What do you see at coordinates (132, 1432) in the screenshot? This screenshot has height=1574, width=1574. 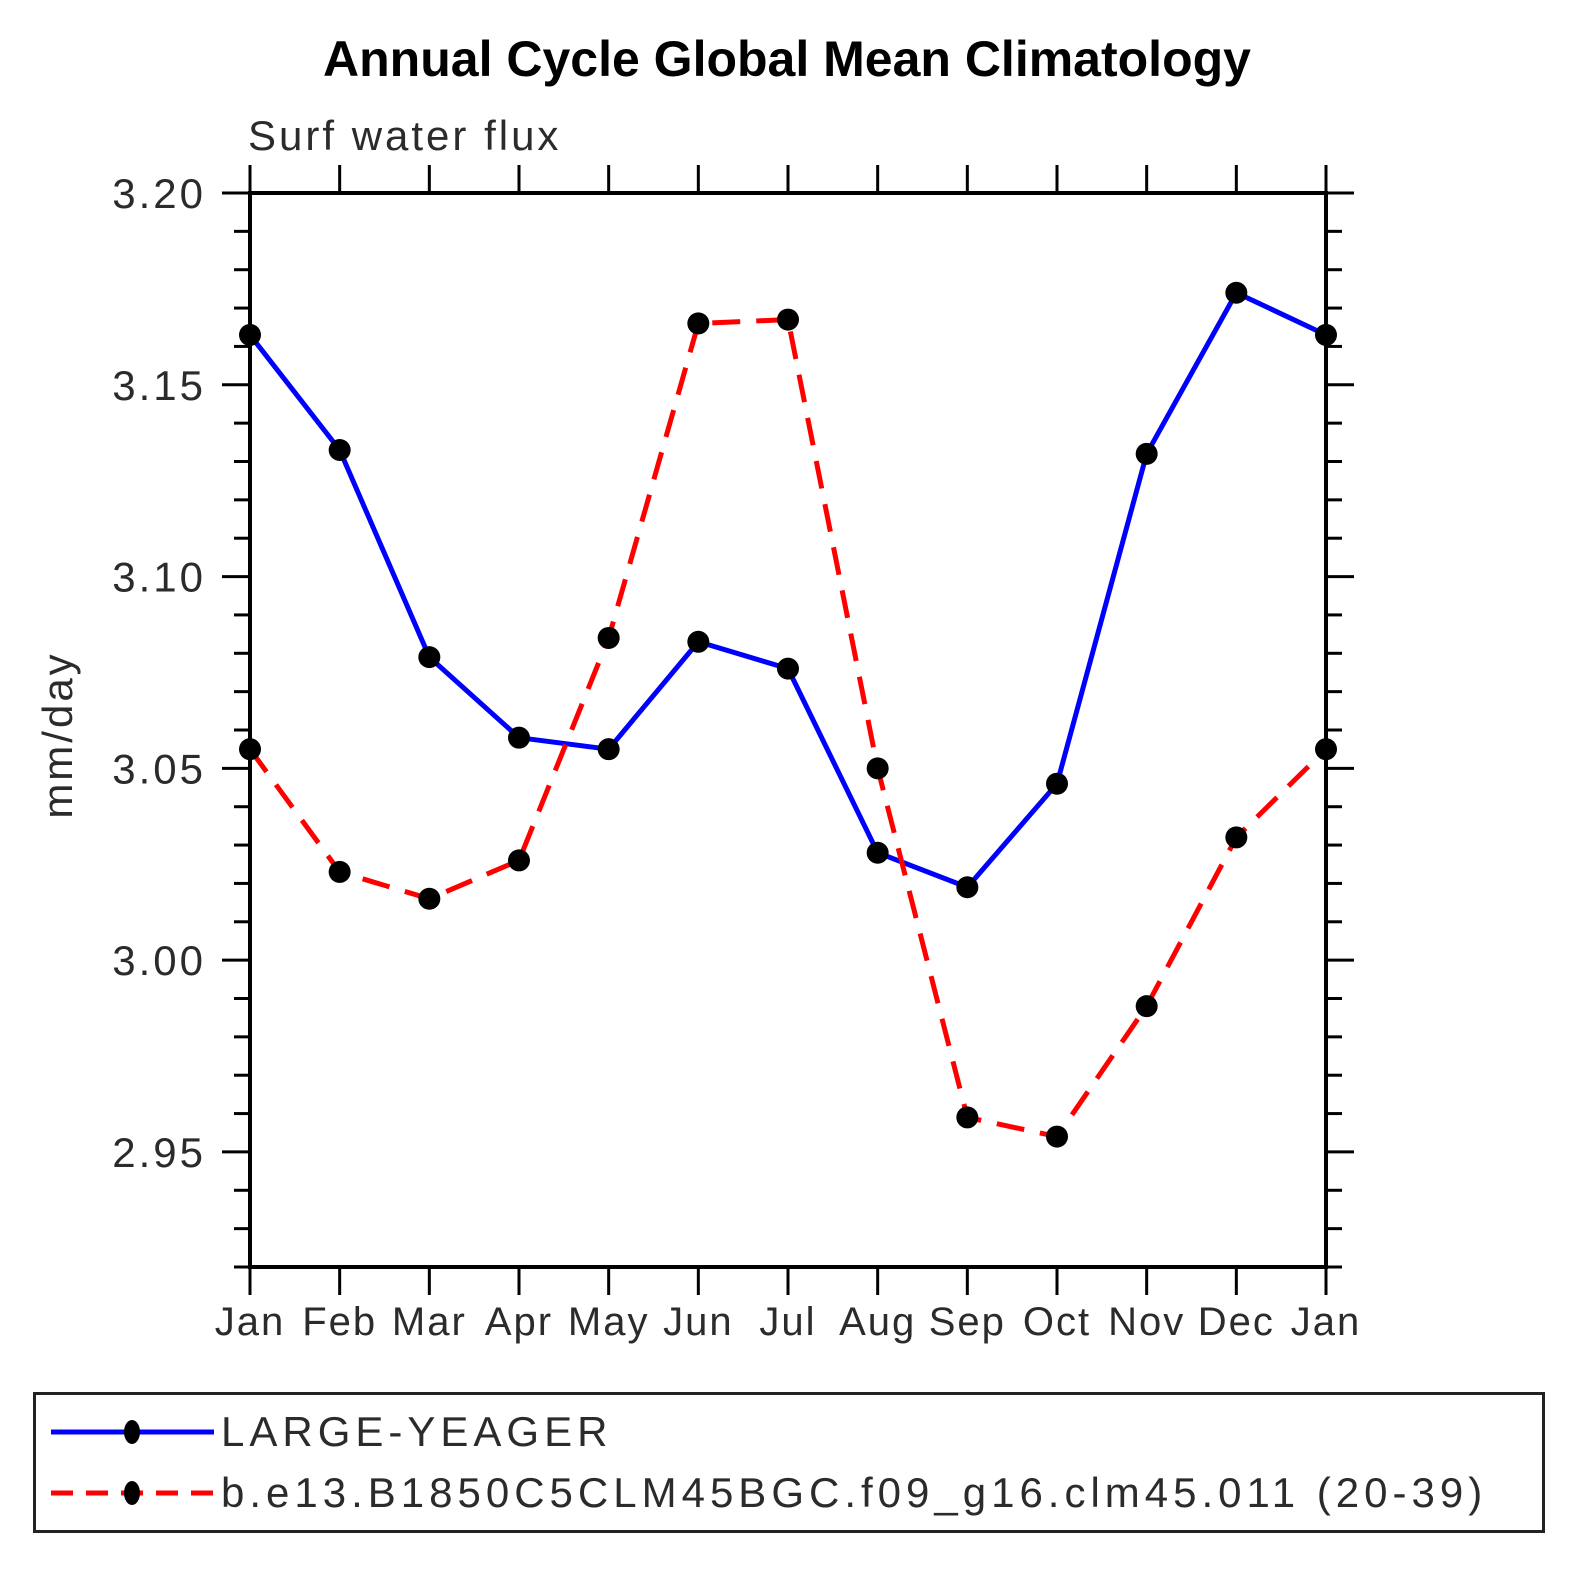 I see `legend-solid-line-icon` at bounding box center [132, 1432].